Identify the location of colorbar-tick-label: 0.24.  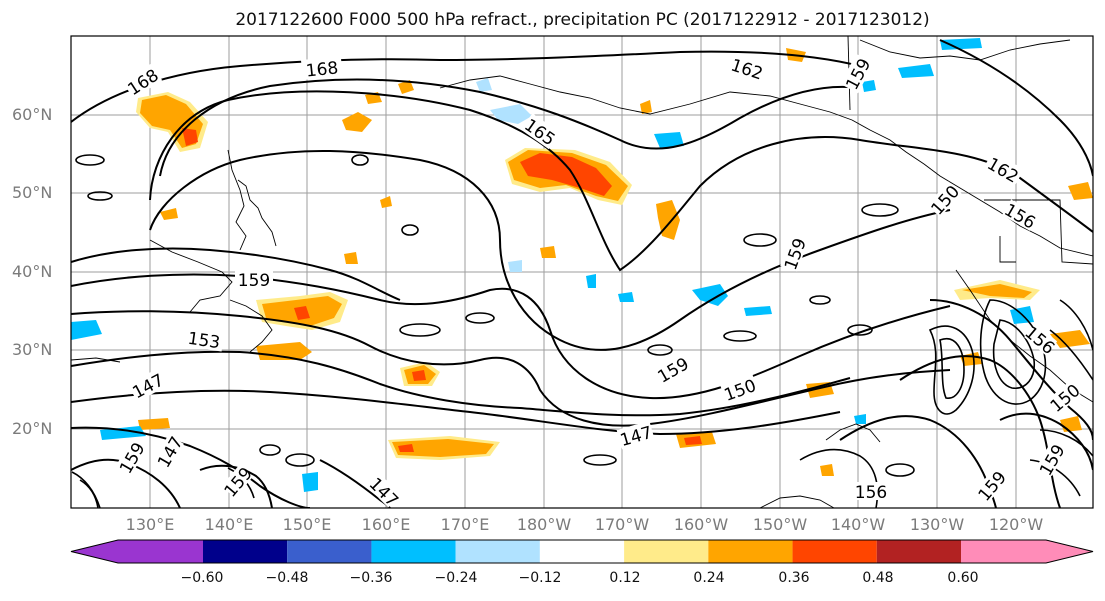
(709, 578).